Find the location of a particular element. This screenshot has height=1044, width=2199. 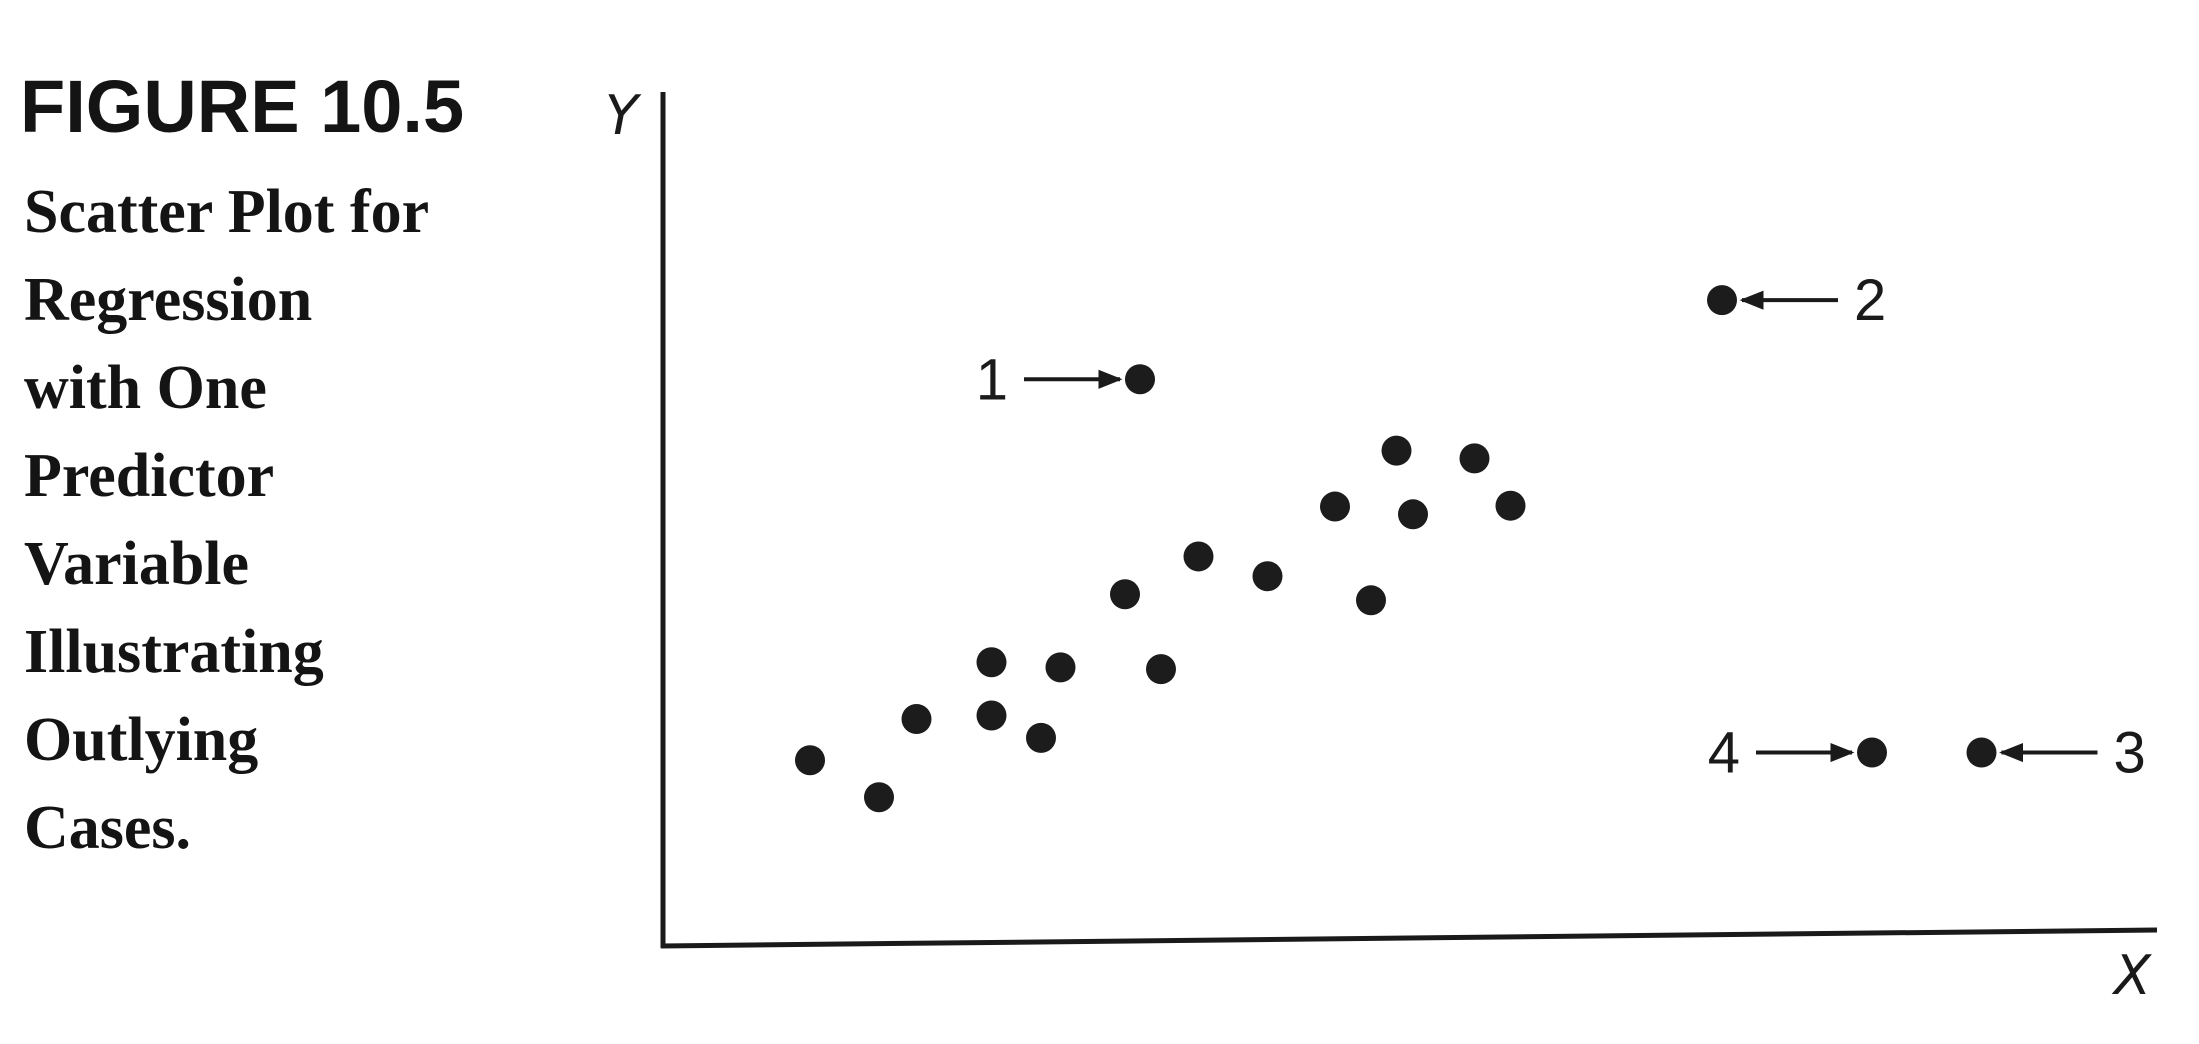

annotation-label: 2 is located at coordinates (1870, 300).